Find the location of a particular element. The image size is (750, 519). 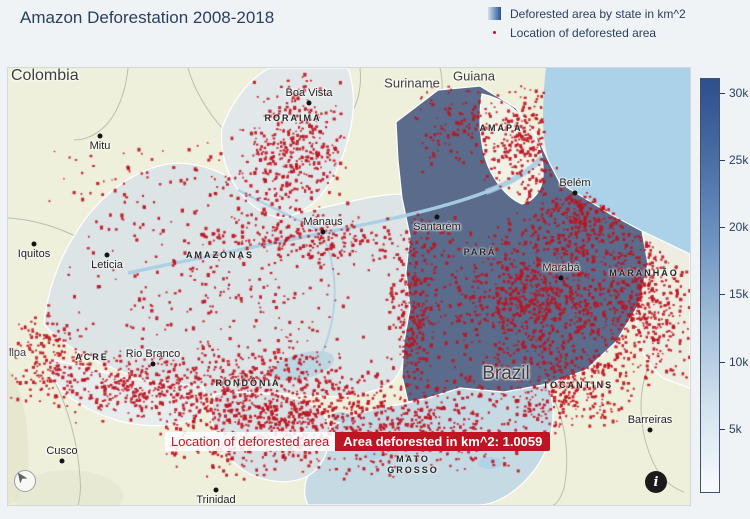

colorbar-gradient is located at coordinates (710, 285).